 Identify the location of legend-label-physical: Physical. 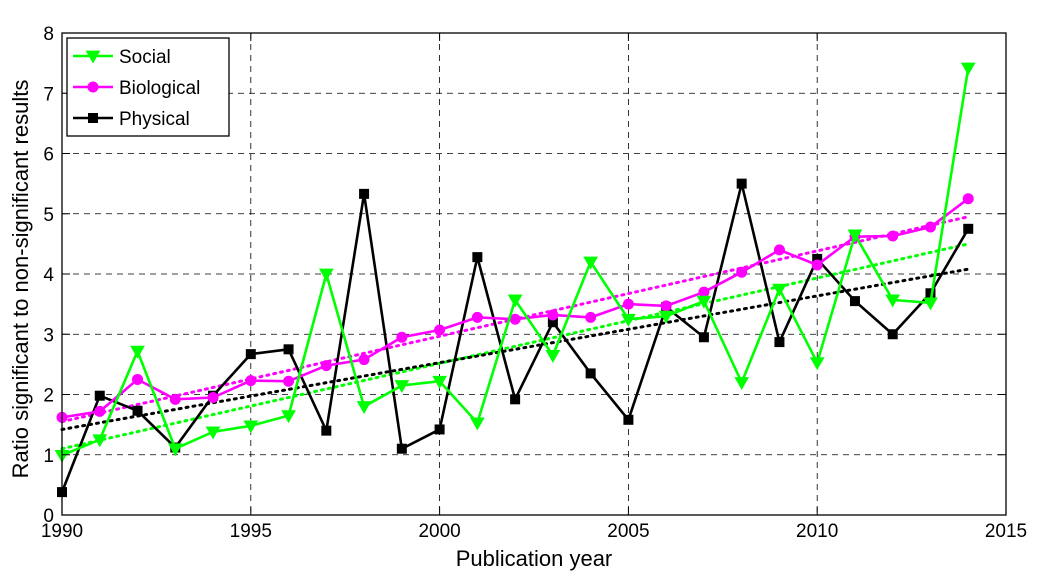
(154, 119).